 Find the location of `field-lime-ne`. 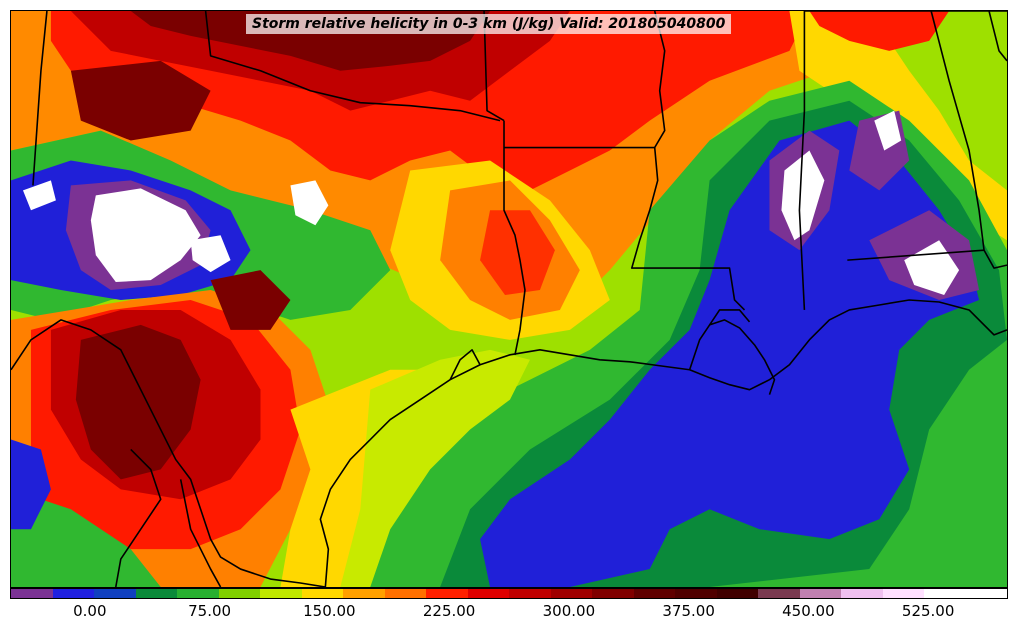

field-lime-ne is located at coordinates (948, 101).